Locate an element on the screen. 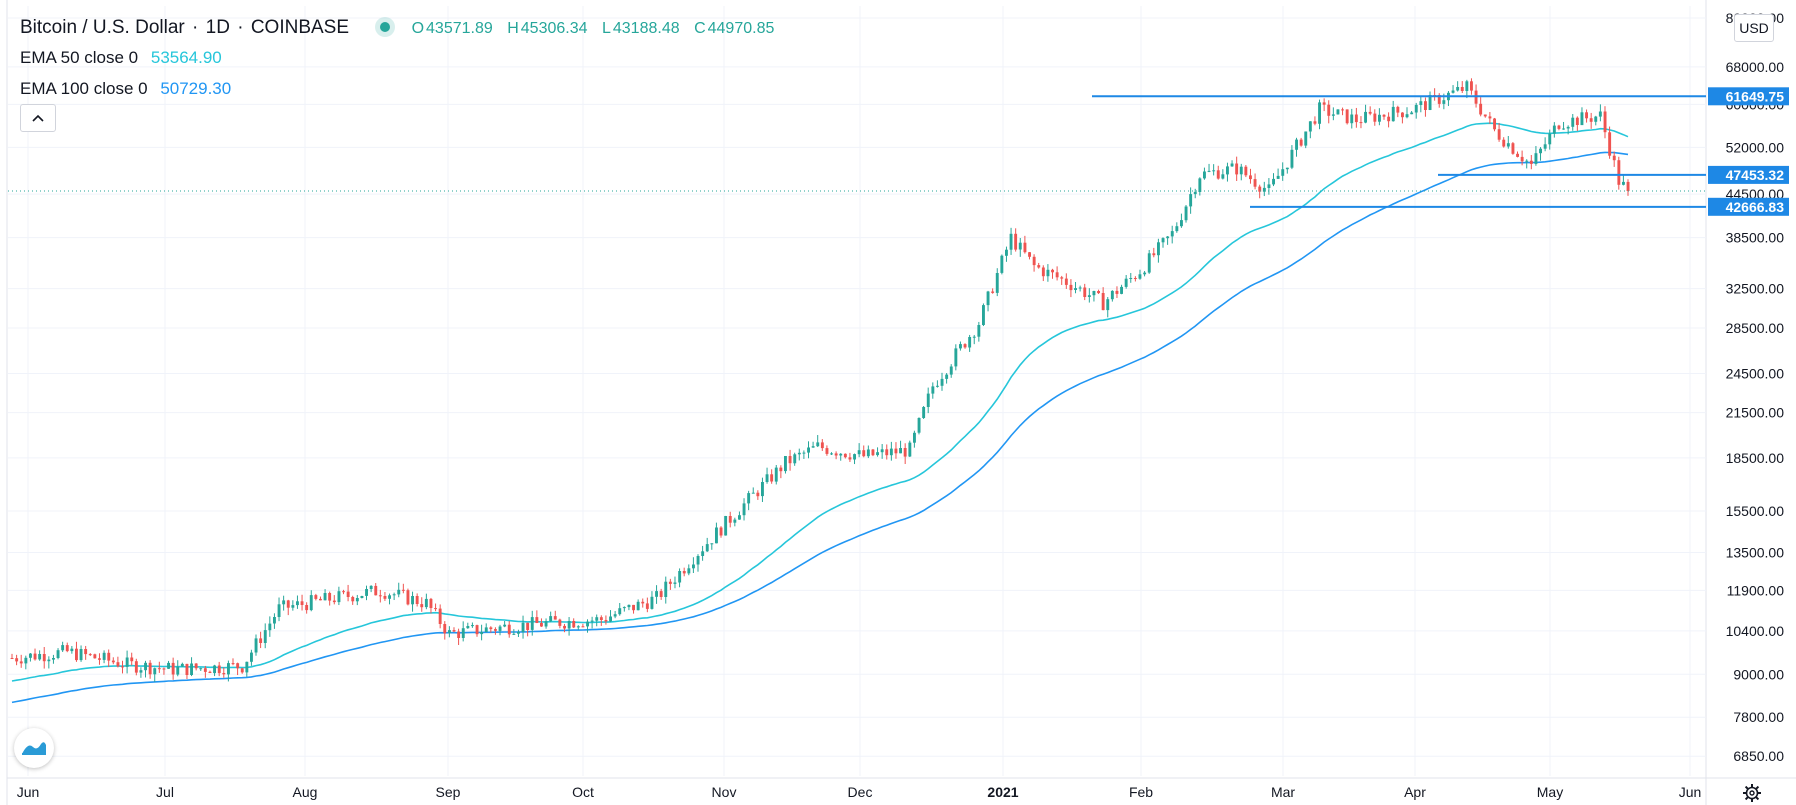  y-tick-label: 6850.00 is located at coordinates (1758, 756).